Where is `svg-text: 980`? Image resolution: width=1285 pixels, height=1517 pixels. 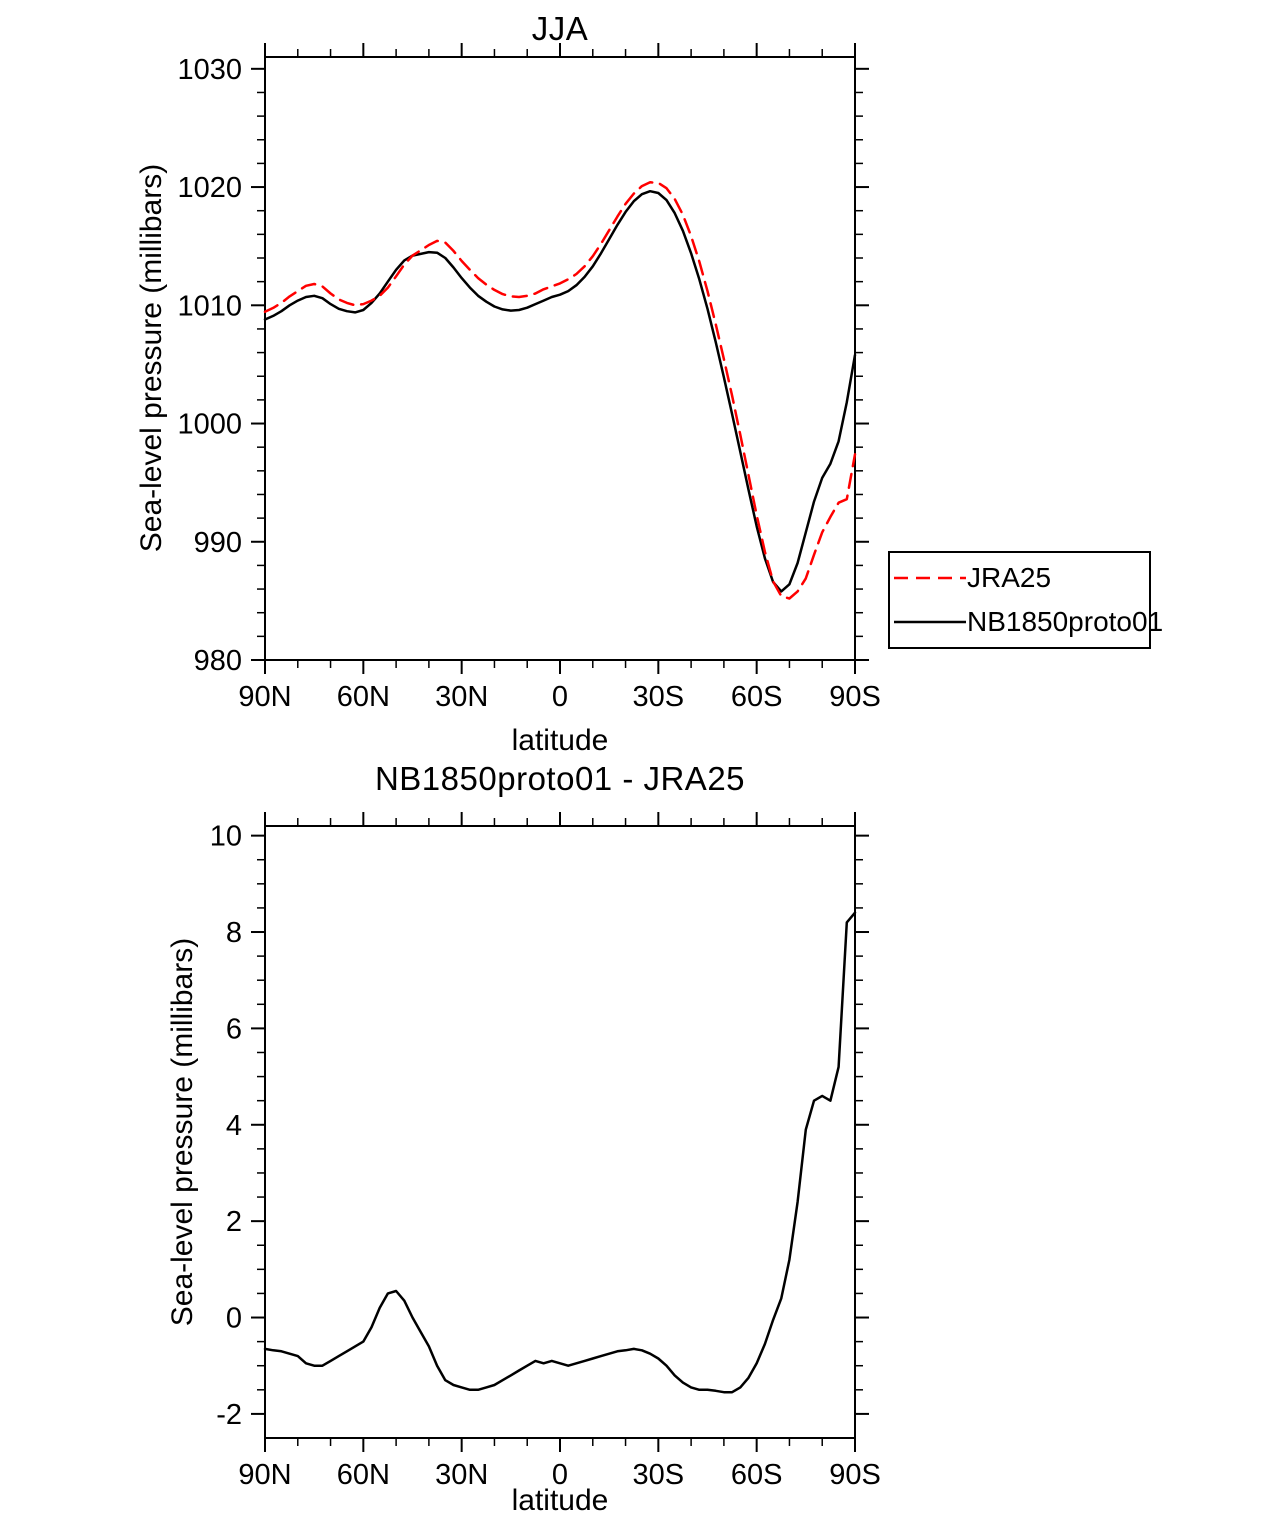
svg-text: 980 is located at coordinates (218, 661).